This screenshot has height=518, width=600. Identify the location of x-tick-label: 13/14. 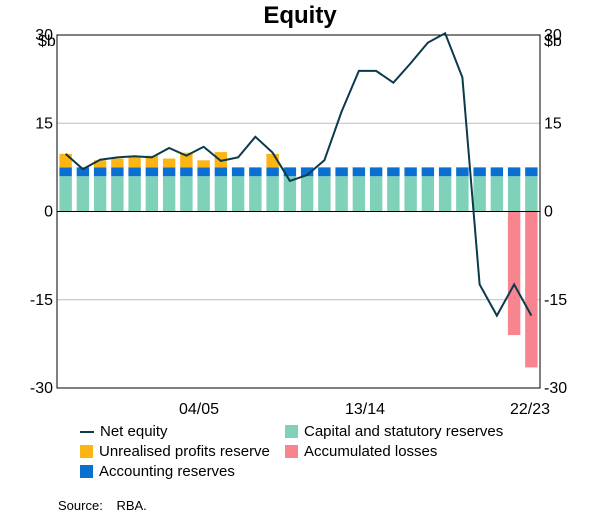
(365, 409).